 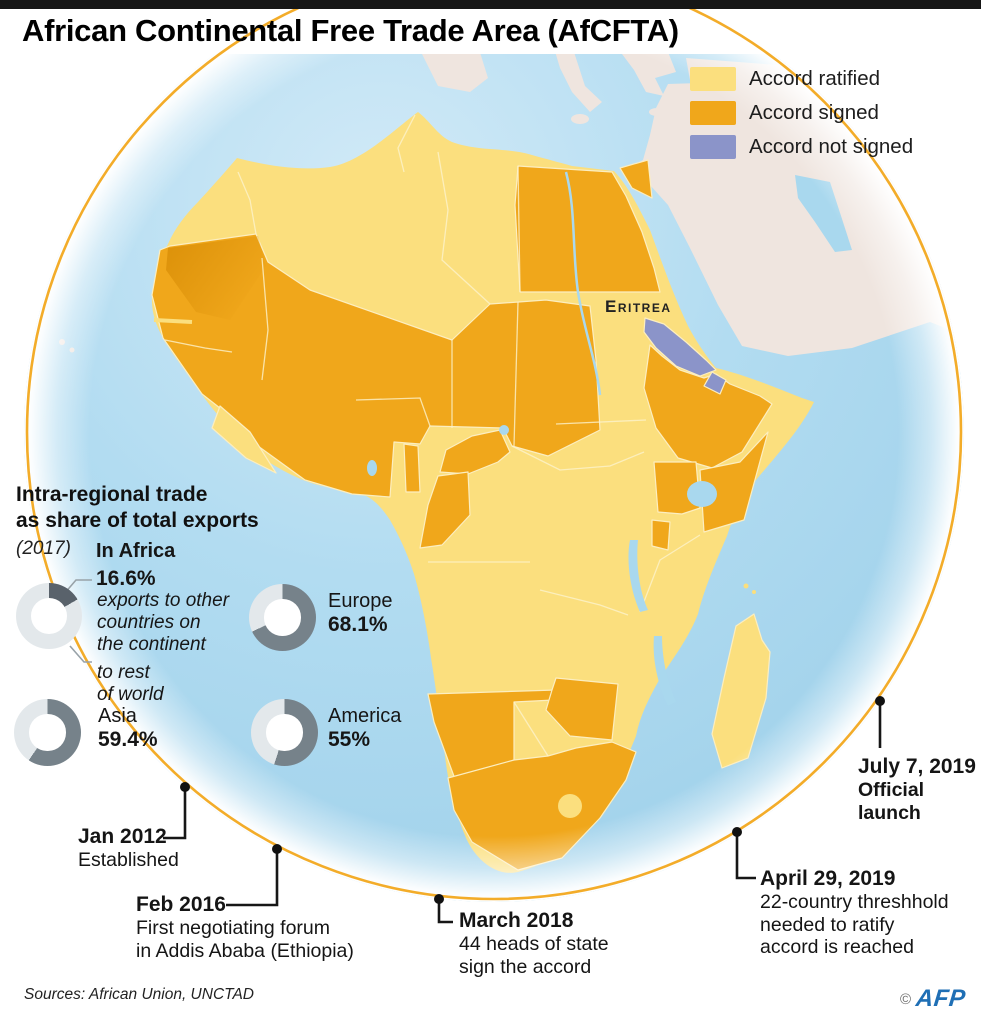 What do you see at coordinates (284, 732) in the screenshot?
I see `donut-america` at bounding box center [284, 732].